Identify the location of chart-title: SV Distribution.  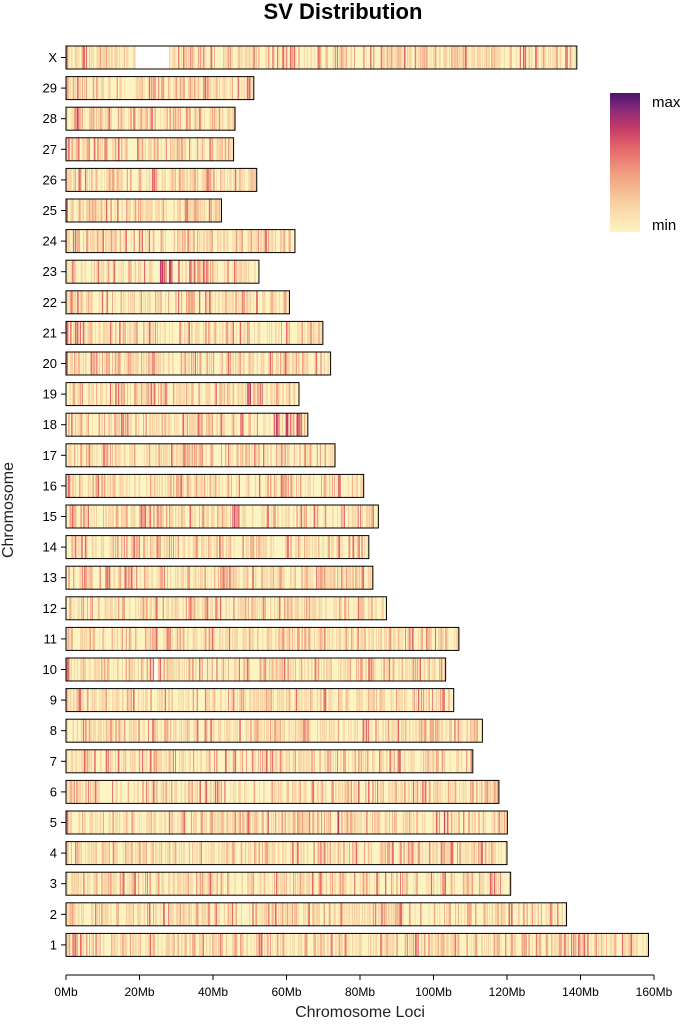
(343, 12).